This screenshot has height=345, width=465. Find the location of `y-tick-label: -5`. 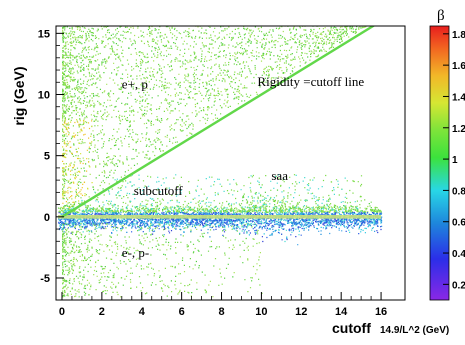

y-tick-label: -5 is located at coordinates (45, 279).